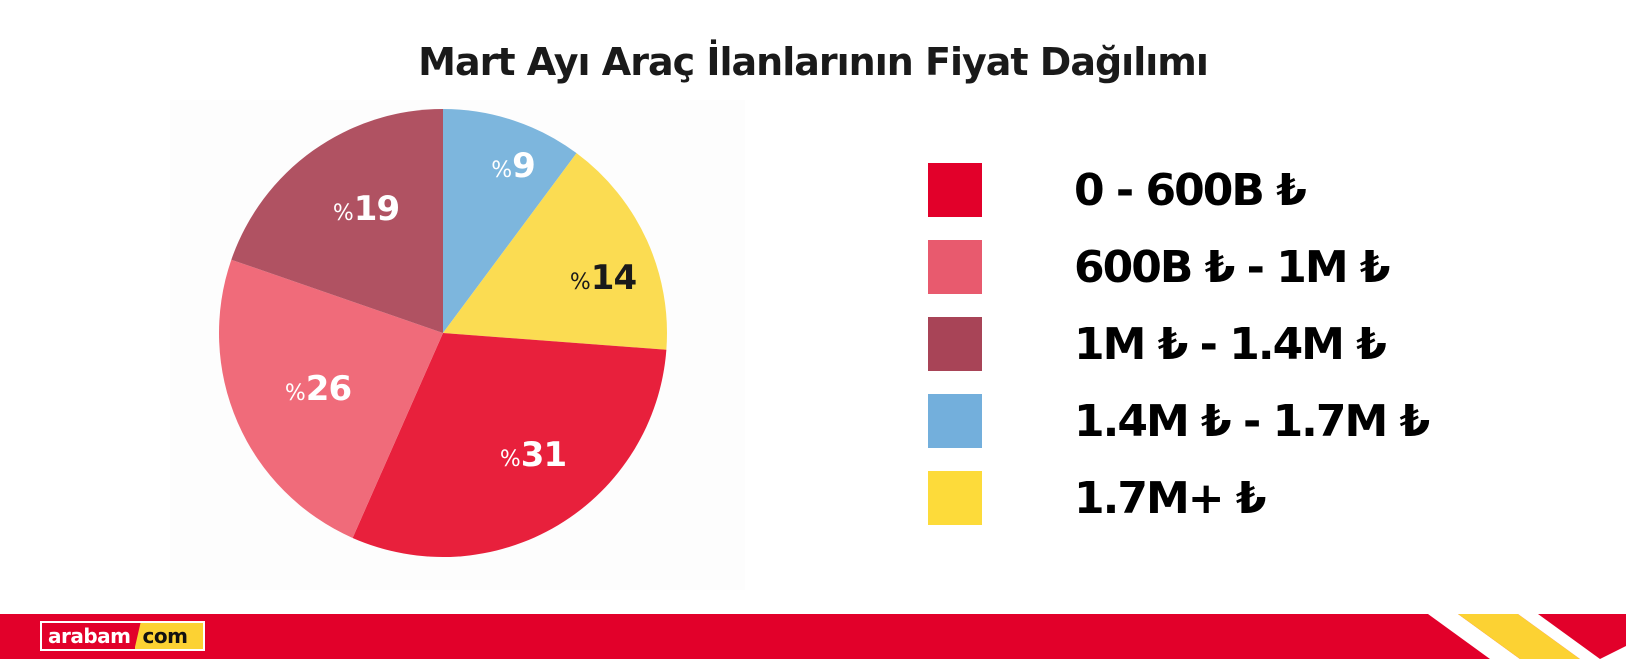  Describe the element at coordinates (813, 62) in the screenshot. I see `chart-title: Mart Ayı Araç İlanlarının Fiyat Dağılımı` at that location.